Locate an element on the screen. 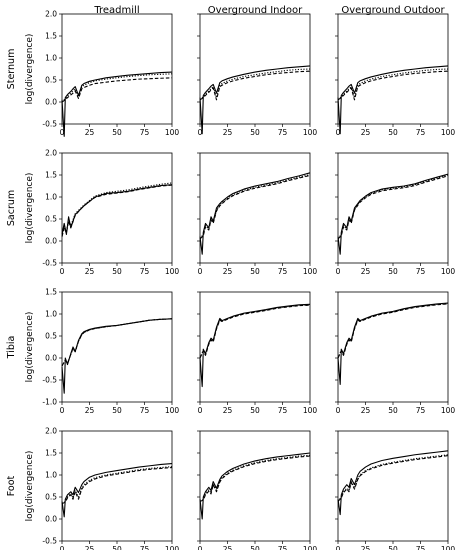  row-label: Tibia is located at coordinates (11, 348).